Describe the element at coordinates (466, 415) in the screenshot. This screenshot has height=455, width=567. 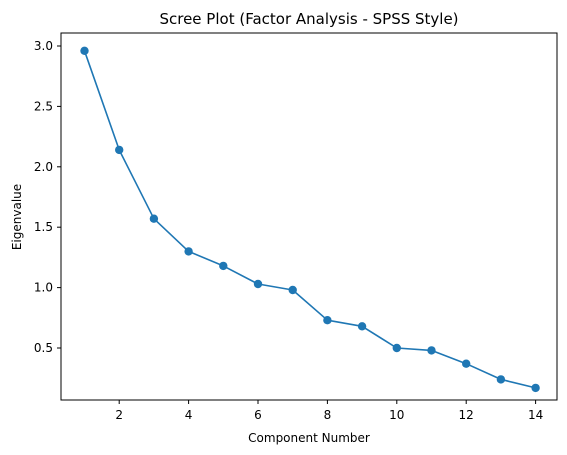
I see `x-tick-label: 12` at that location.